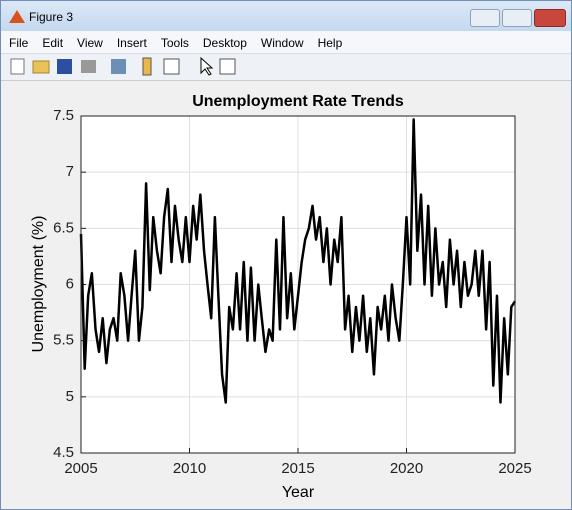 The height and width of the screenshot is (510, 572). I want to click on y-tick-label: 4.5, so click(63, 452).